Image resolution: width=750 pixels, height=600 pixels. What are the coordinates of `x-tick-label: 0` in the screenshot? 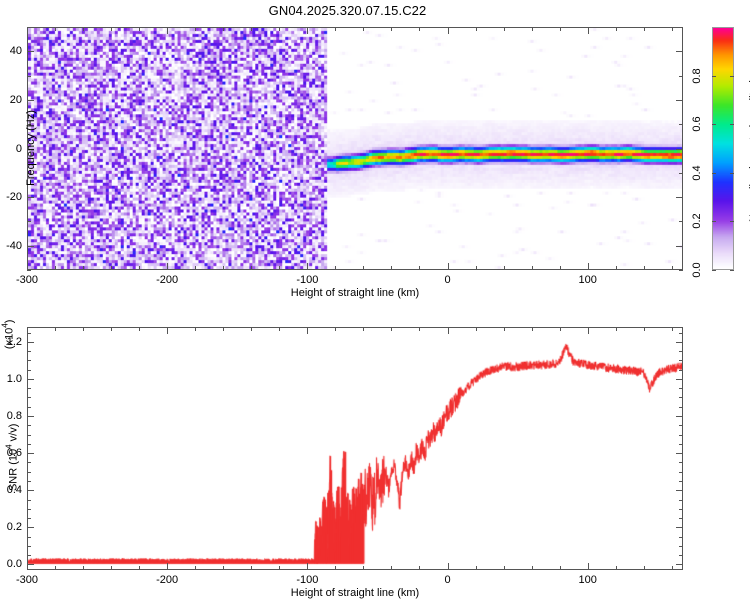 It's located at (447, 280).